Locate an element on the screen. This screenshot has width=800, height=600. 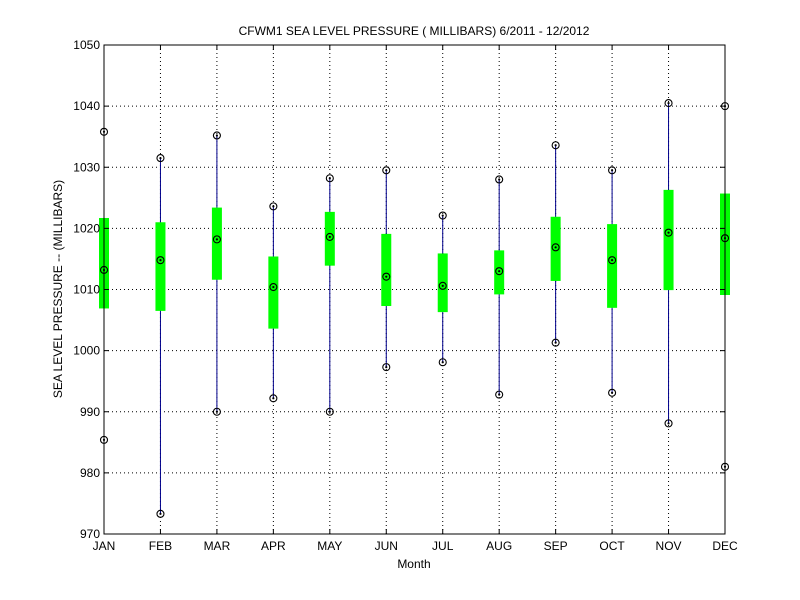
y-tick-label: 990 is located at coordinates (90, 412).